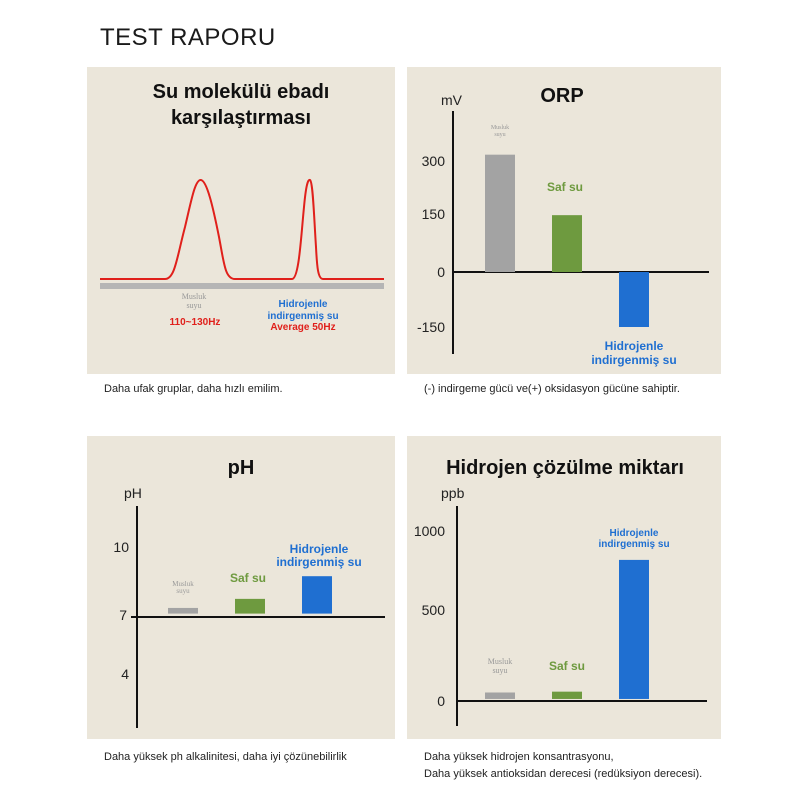 The image size is (800, 800). I want to click on hydrogen-tick-1000: 1000, so click(429, 531).